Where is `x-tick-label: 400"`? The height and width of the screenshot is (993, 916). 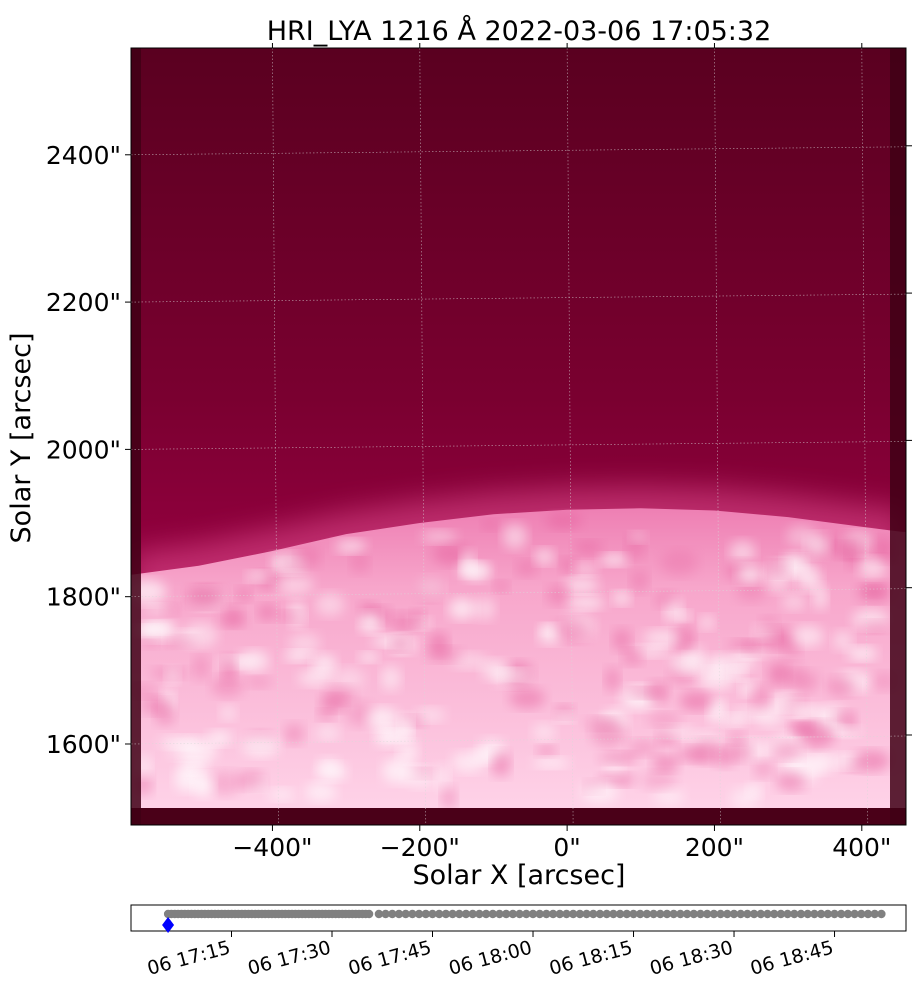
x-tick-label: 400" is located at coordinates (861, 847).